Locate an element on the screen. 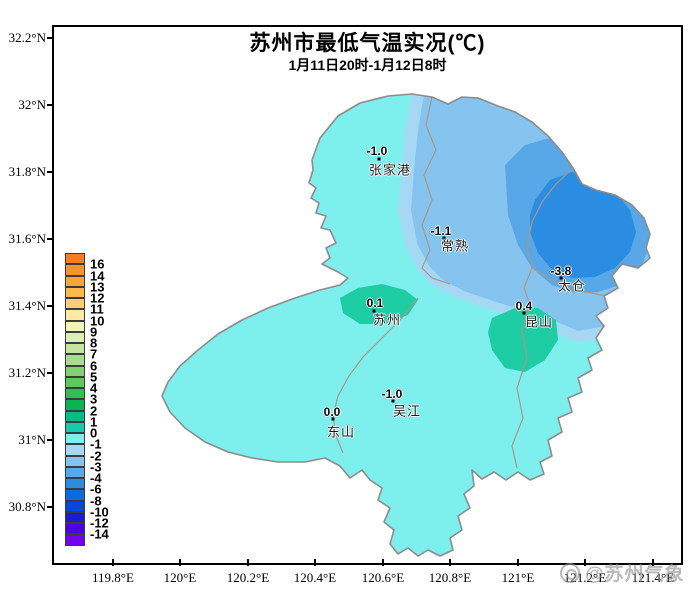  lon-tick-label-3: 120.4°E is located at coordinates (315, 577).